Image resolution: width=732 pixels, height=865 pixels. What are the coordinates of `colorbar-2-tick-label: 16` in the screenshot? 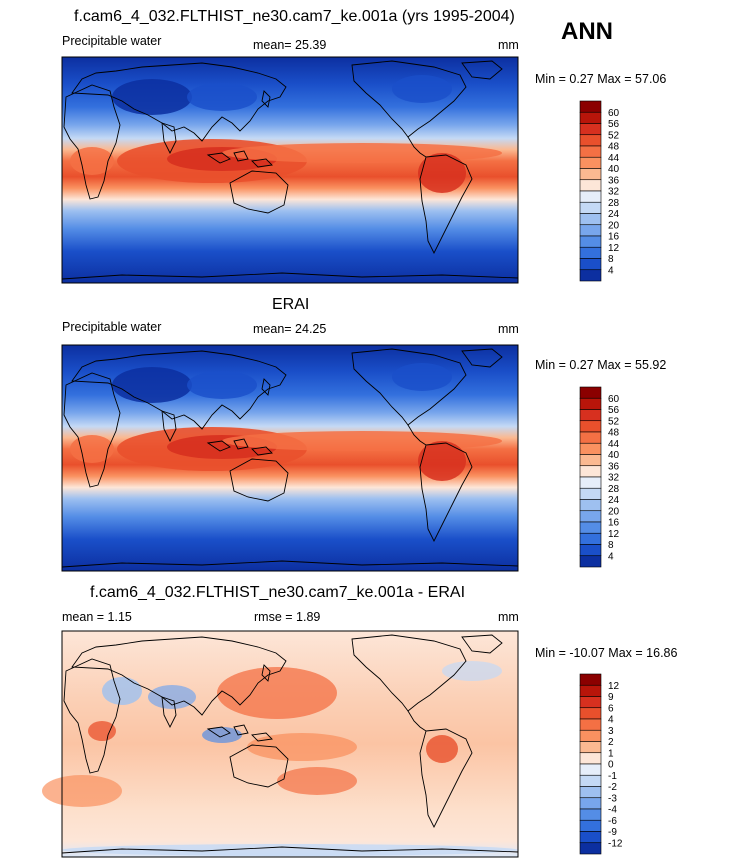 It's located at (614, 523).